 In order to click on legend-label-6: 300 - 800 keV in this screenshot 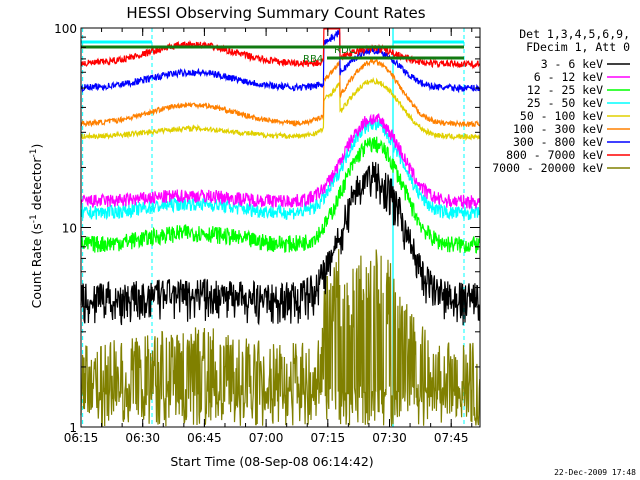, I will do `click(558, 142)`.